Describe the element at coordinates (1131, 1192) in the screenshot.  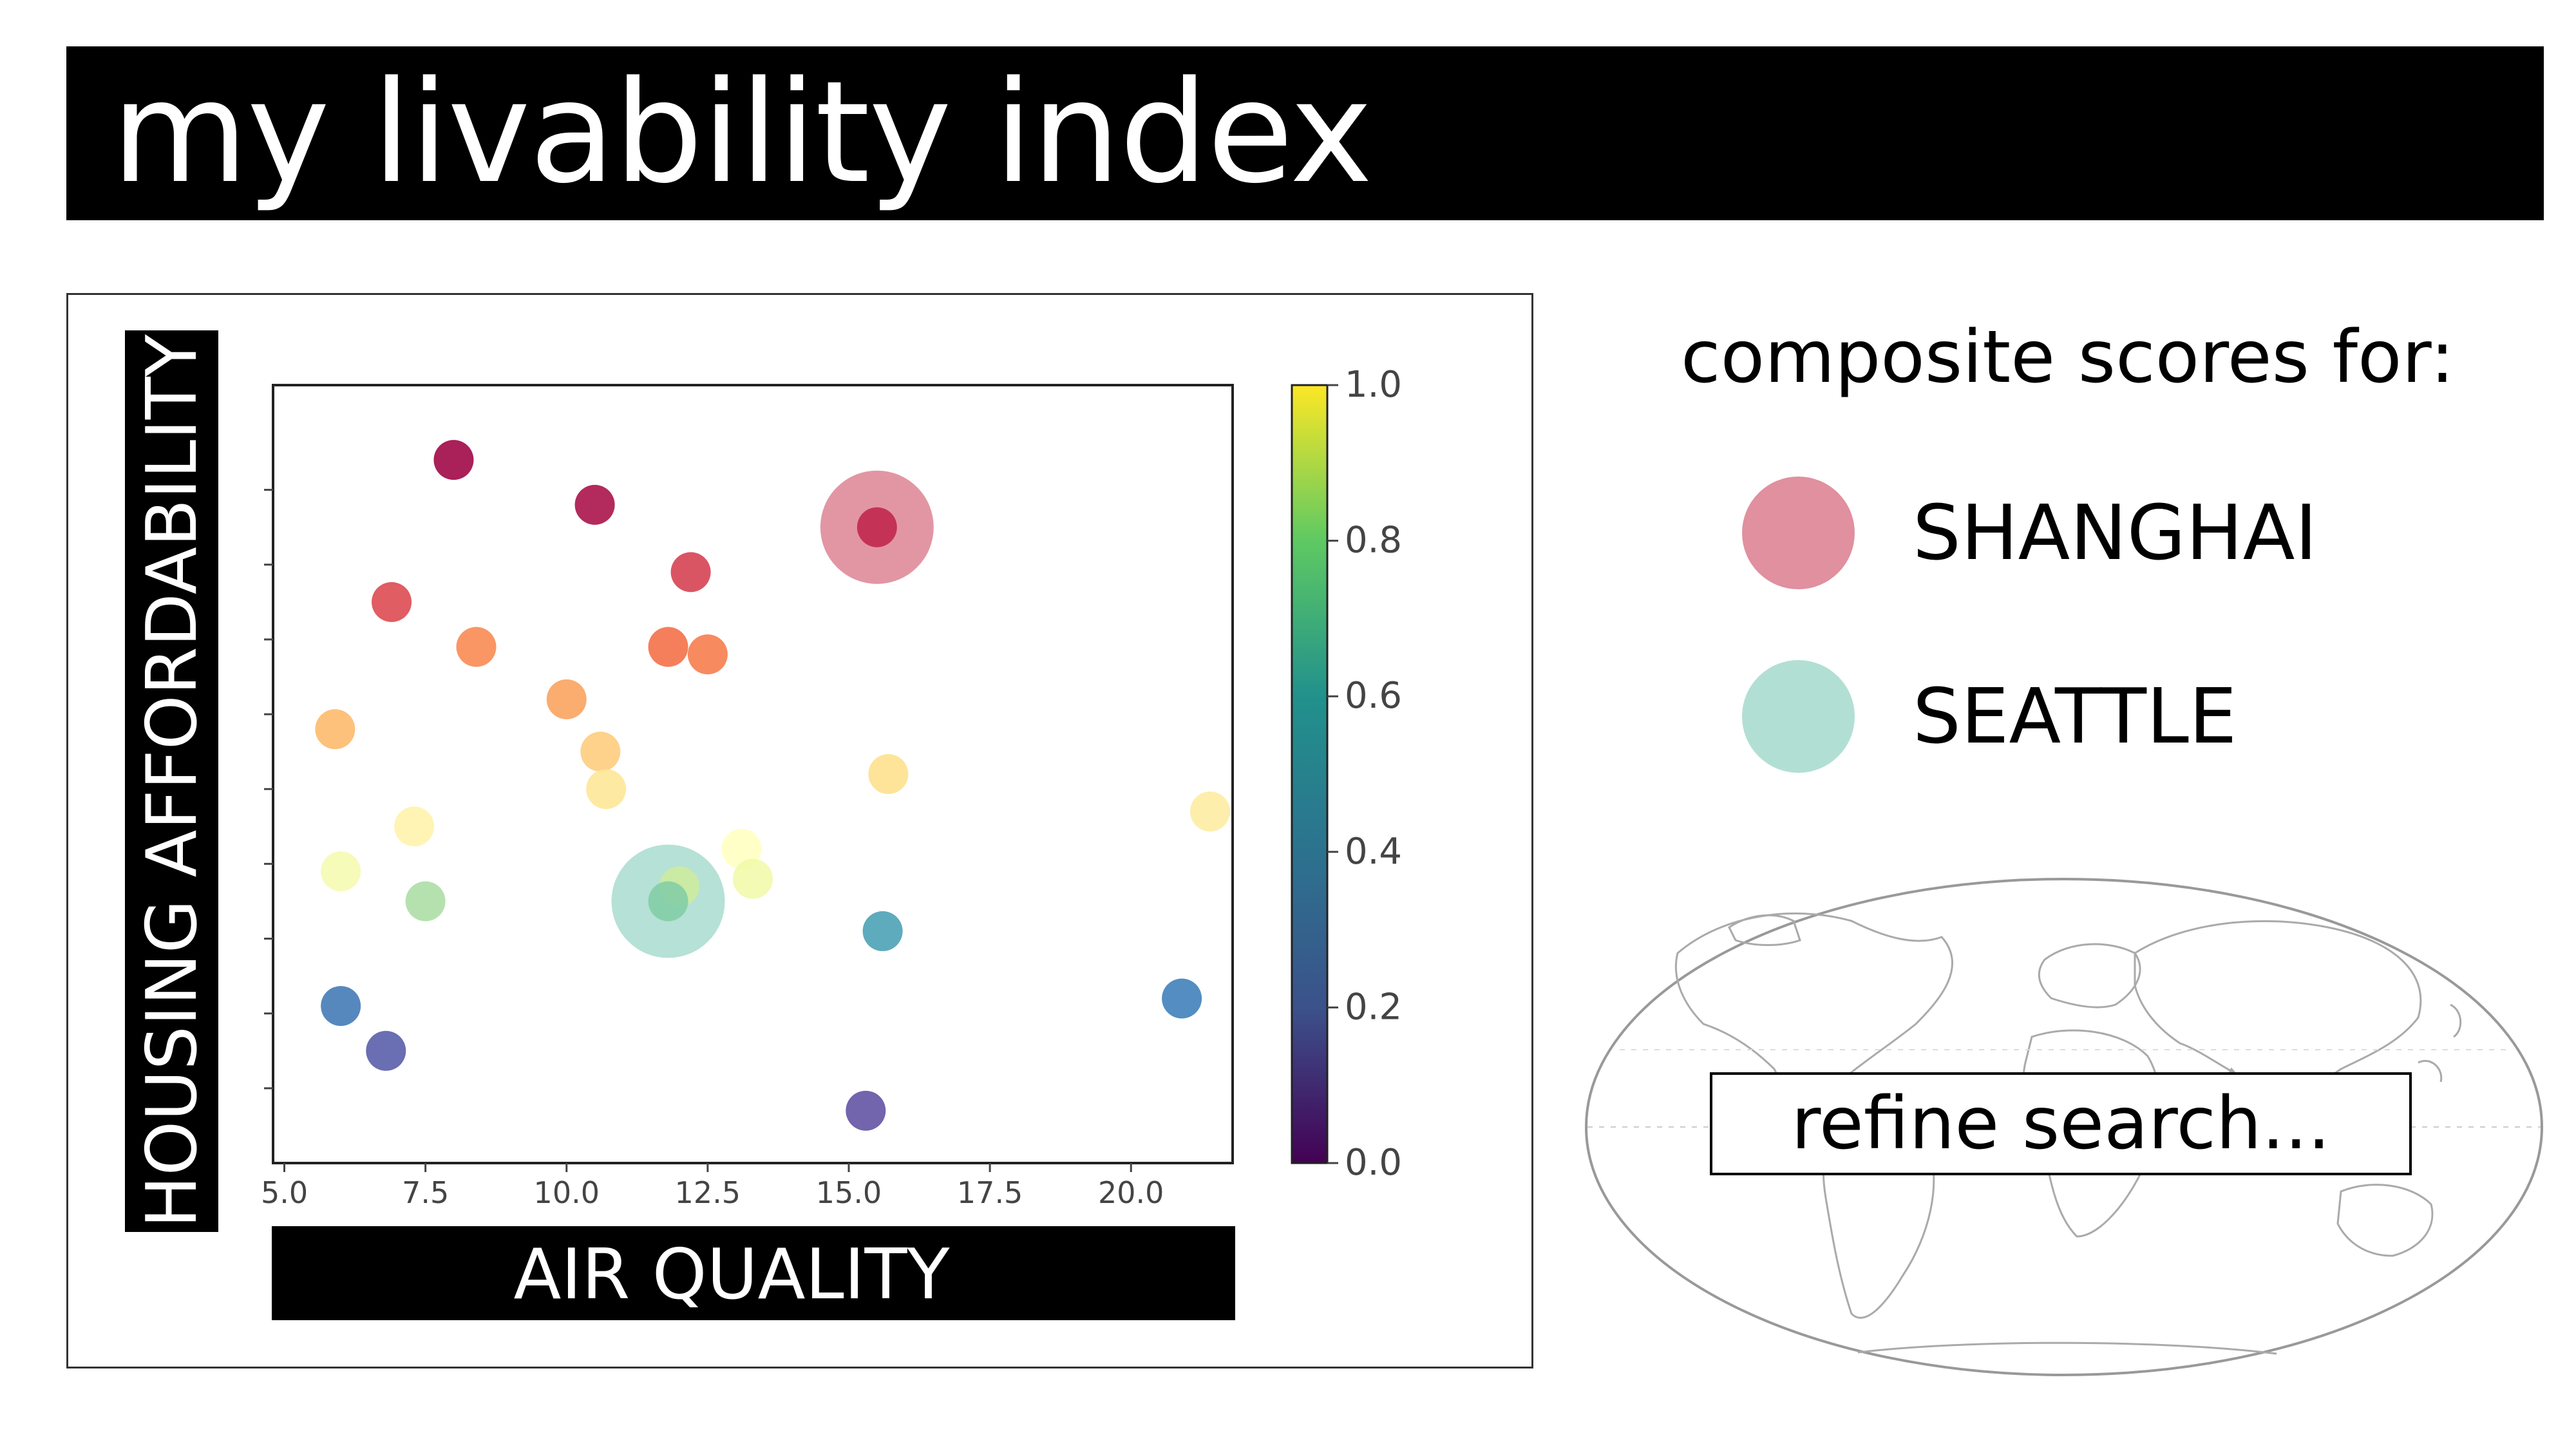
I see `x-tick-label: 20.0` at that location.